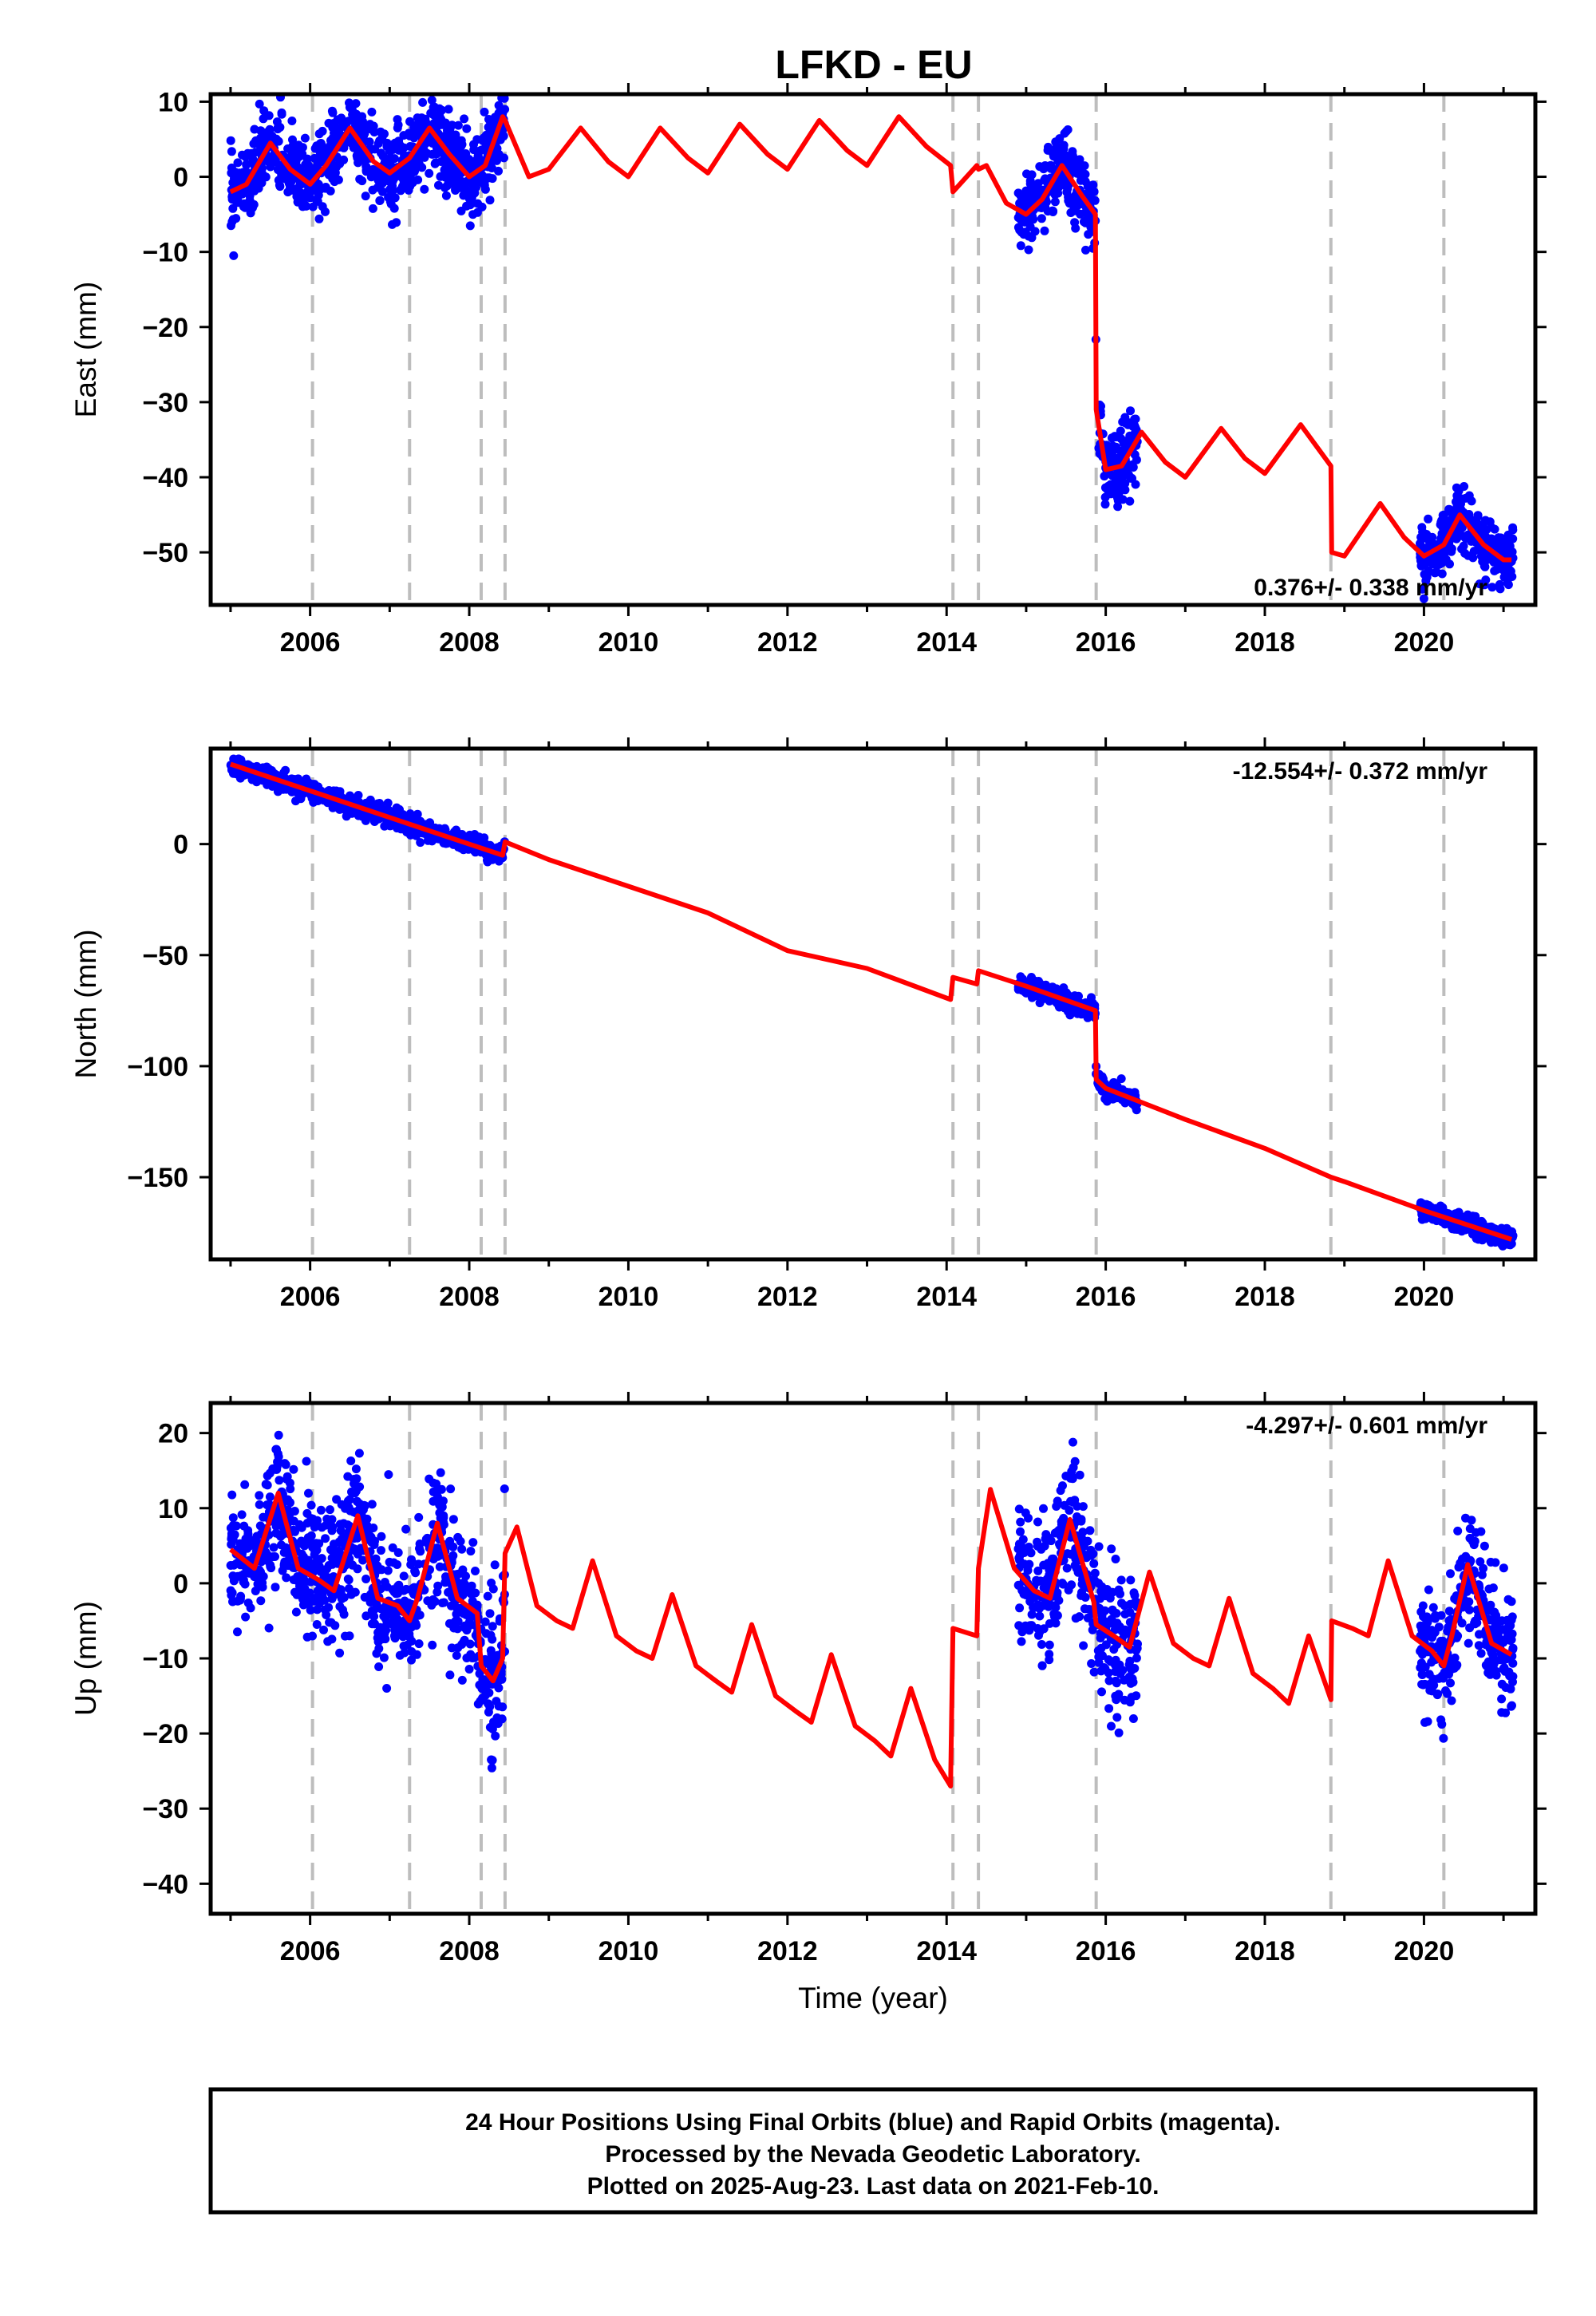 This screenshot has width=1596, height=2316. Describe the element at coordinates (628, 642) in the screenshot. I see `east-x-tick-label: 2010` at that location.